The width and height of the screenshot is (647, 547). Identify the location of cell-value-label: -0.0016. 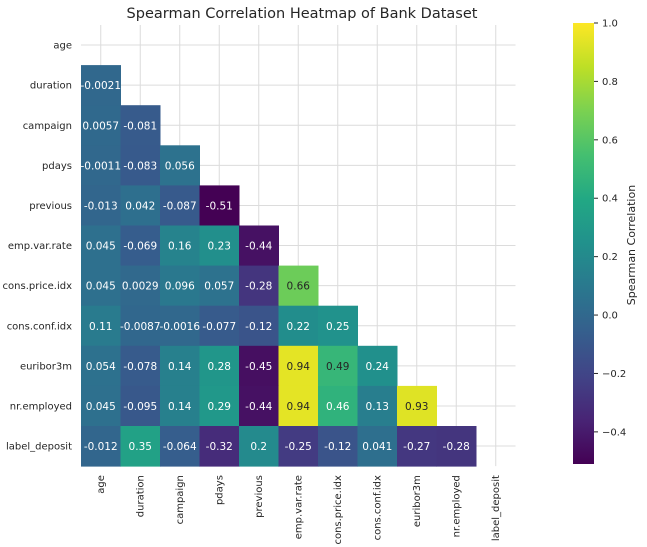
(179, 327).